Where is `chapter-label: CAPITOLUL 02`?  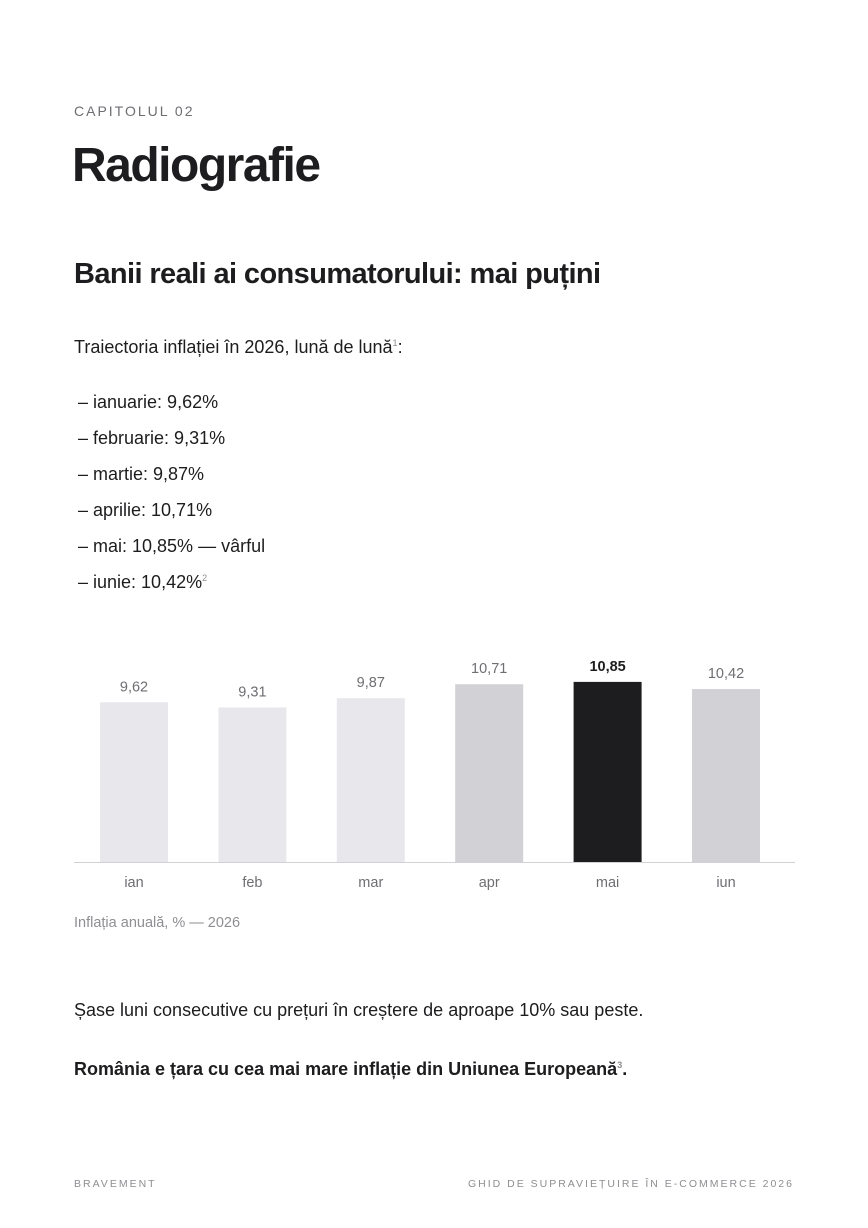
chapter-label: CAPITOLUL 02 is located at coordinates (134, 111).